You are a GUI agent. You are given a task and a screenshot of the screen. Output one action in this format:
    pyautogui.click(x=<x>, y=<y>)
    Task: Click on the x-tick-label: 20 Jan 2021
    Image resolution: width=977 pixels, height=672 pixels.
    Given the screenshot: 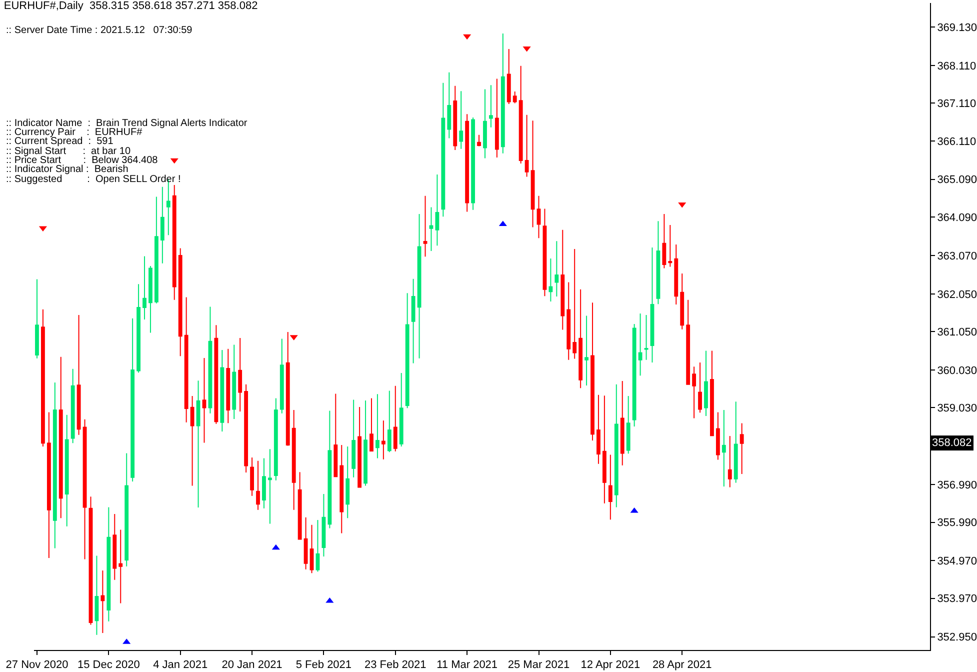 What is the action you would take?
    pyautogui.click(x=252, y=665)
    